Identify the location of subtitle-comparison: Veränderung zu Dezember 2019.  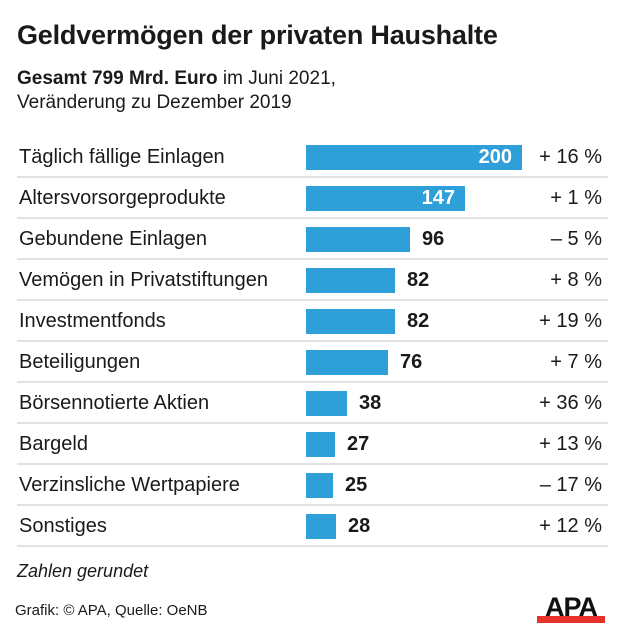
(154, 102).